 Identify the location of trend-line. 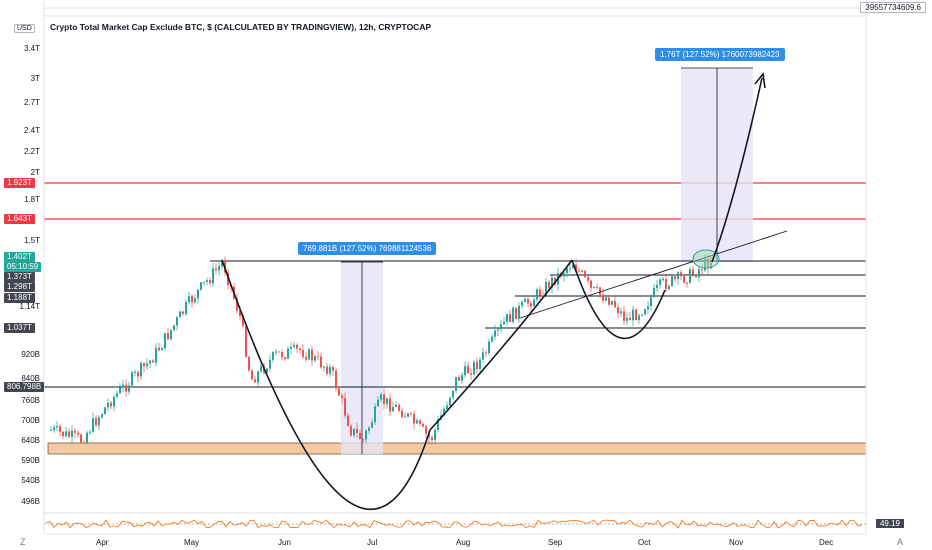
(653, 274).